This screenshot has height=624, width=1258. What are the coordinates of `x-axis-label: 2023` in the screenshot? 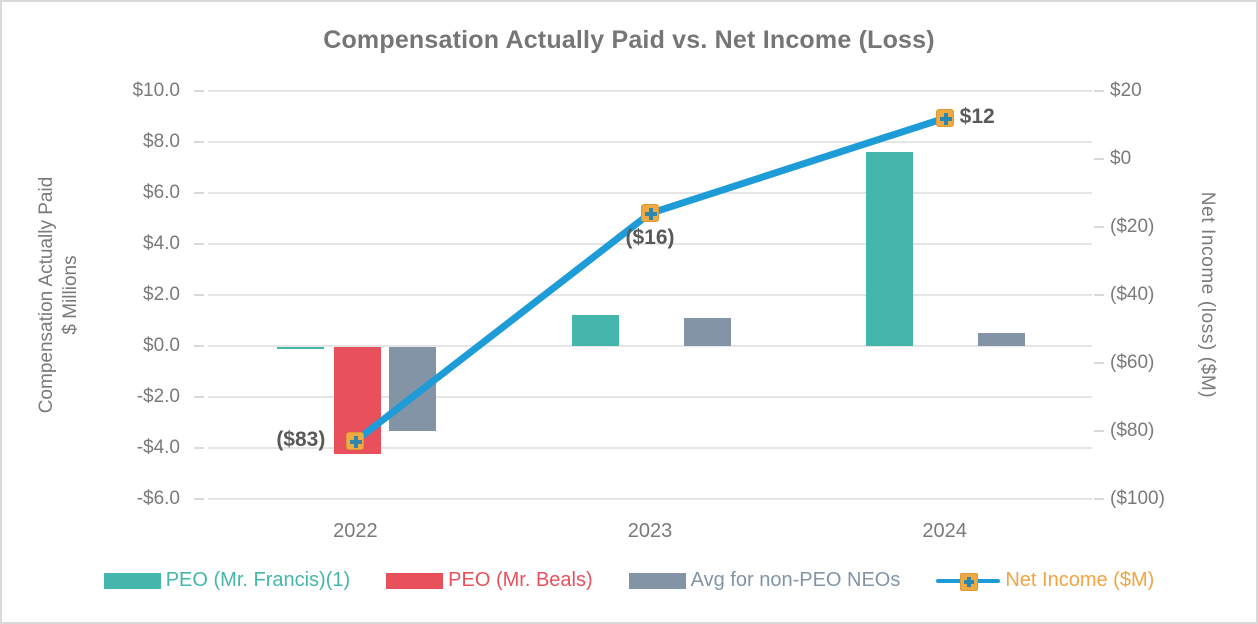 It's located at (650, 531).